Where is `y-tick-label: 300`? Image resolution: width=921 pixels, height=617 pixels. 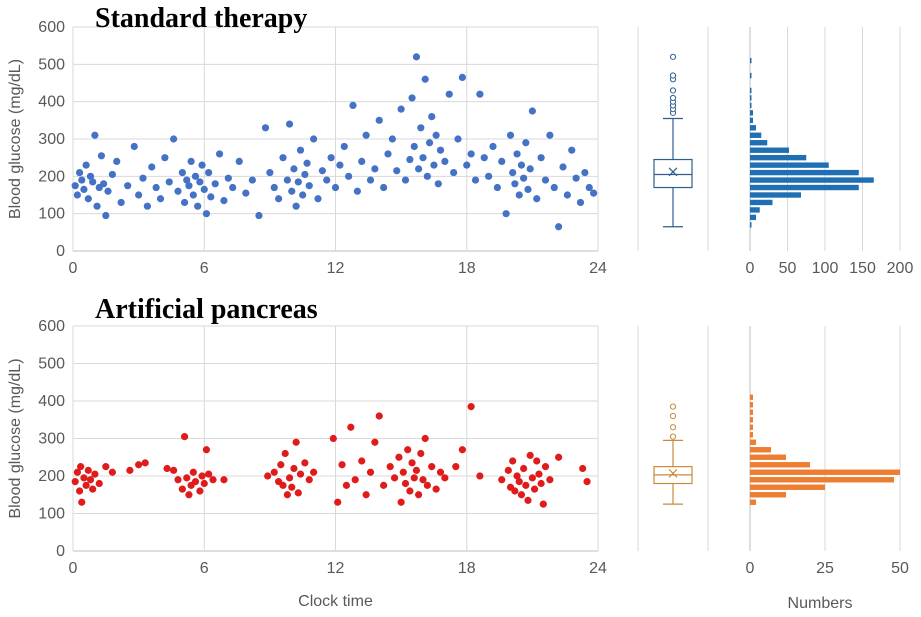
y-tick-label: 300 is located at coordinates (51, 139).